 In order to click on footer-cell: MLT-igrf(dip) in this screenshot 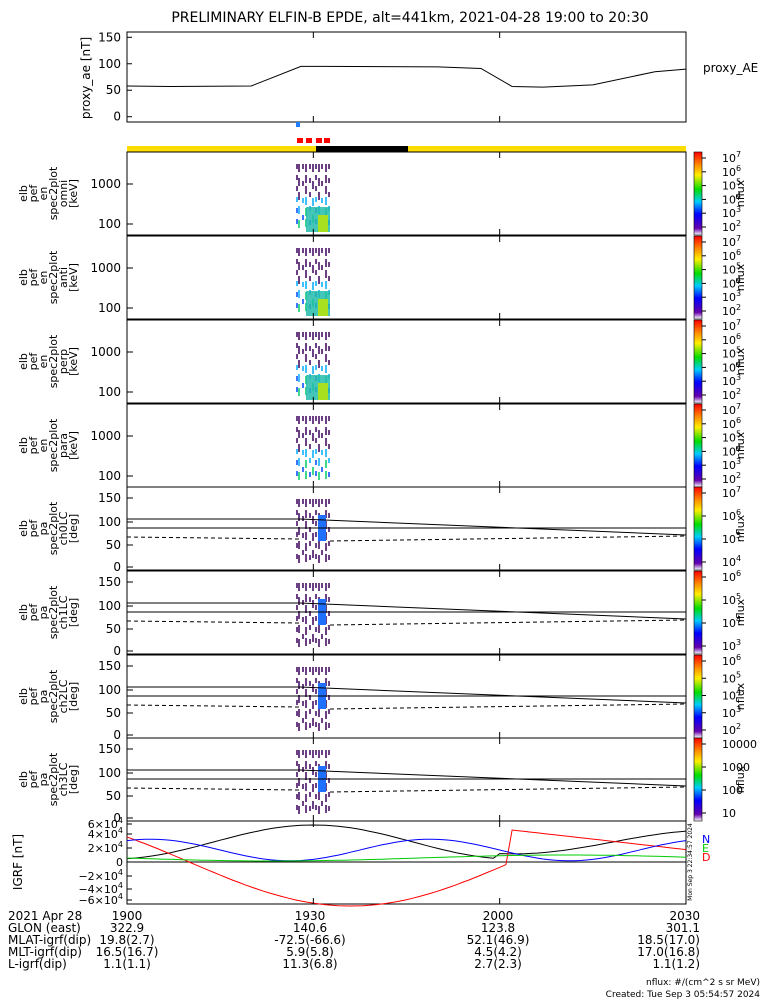, I will do `click(45, 952)`.